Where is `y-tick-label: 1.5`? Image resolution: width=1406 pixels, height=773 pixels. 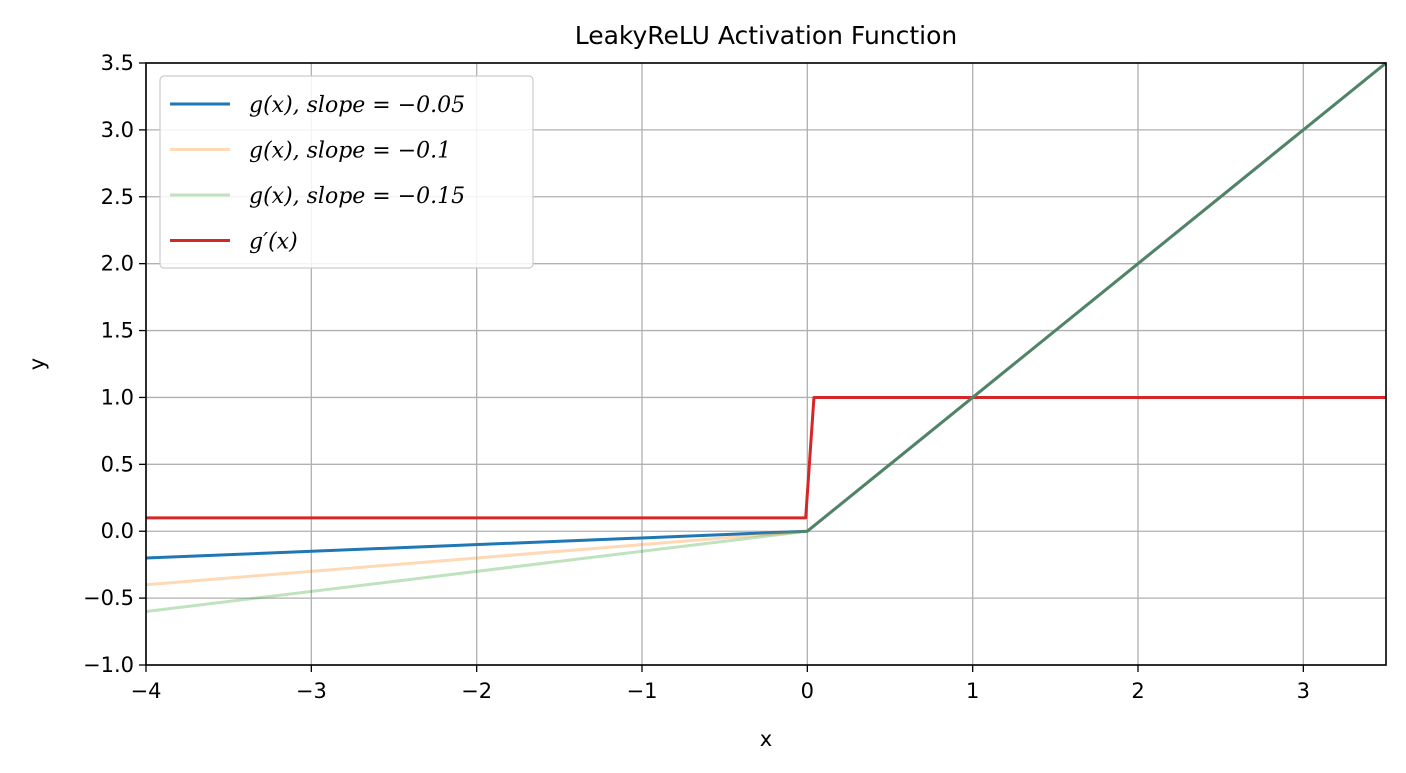
y-tick-label: 1.5 is located at coordinates (117, 331).